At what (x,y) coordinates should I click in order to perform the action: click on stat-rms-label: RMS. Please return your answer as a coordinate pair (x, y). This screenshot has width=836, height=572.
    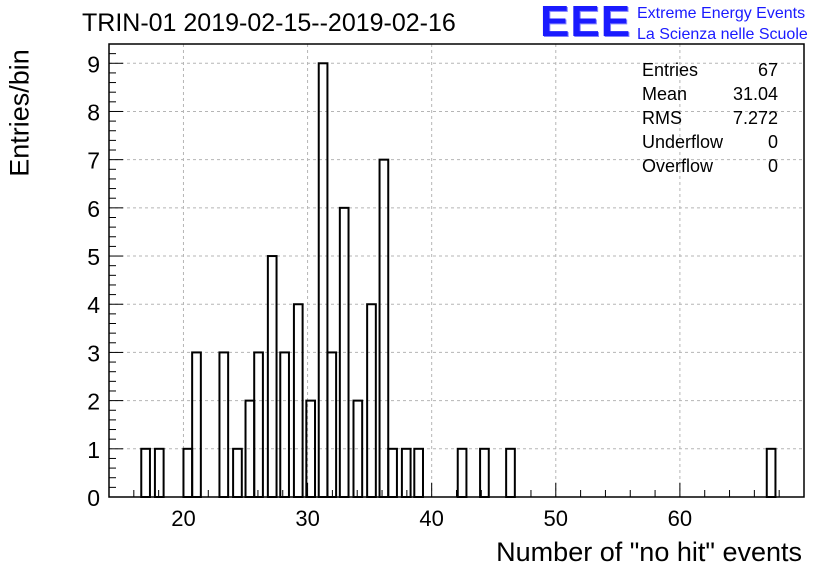
    Looking at the image, I should click on (662, 118).